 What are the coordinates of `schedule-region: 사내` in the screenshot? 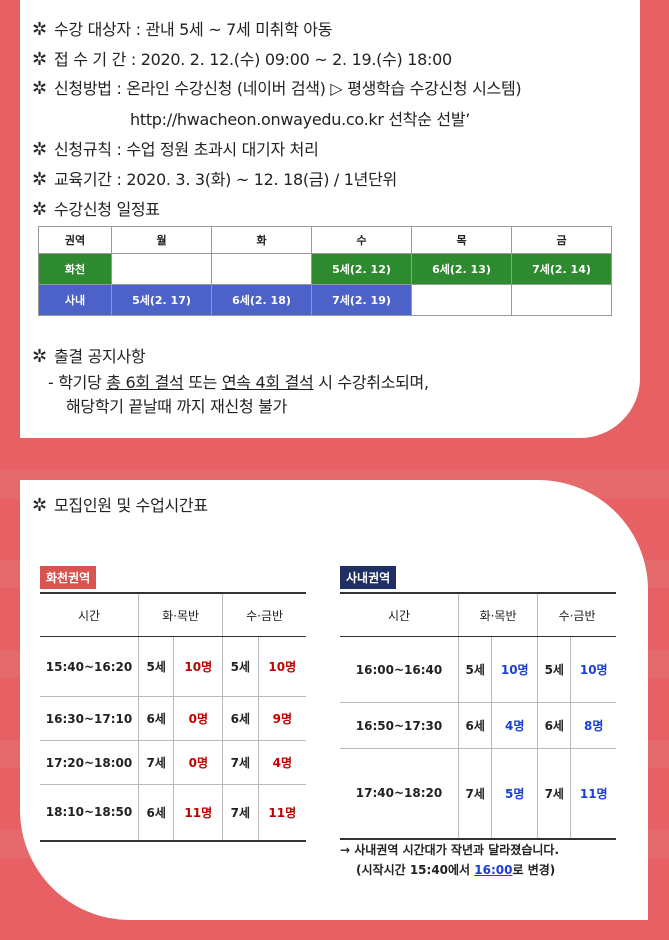 It's located at (75, 300).